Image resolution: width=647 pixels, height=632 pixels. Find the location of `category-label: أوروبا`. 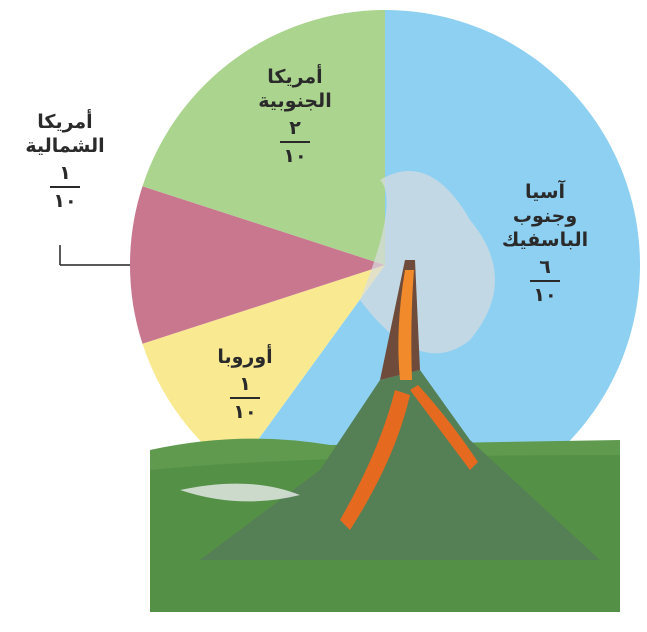

category-label: أوروبا is located at coordinates (245, 357).